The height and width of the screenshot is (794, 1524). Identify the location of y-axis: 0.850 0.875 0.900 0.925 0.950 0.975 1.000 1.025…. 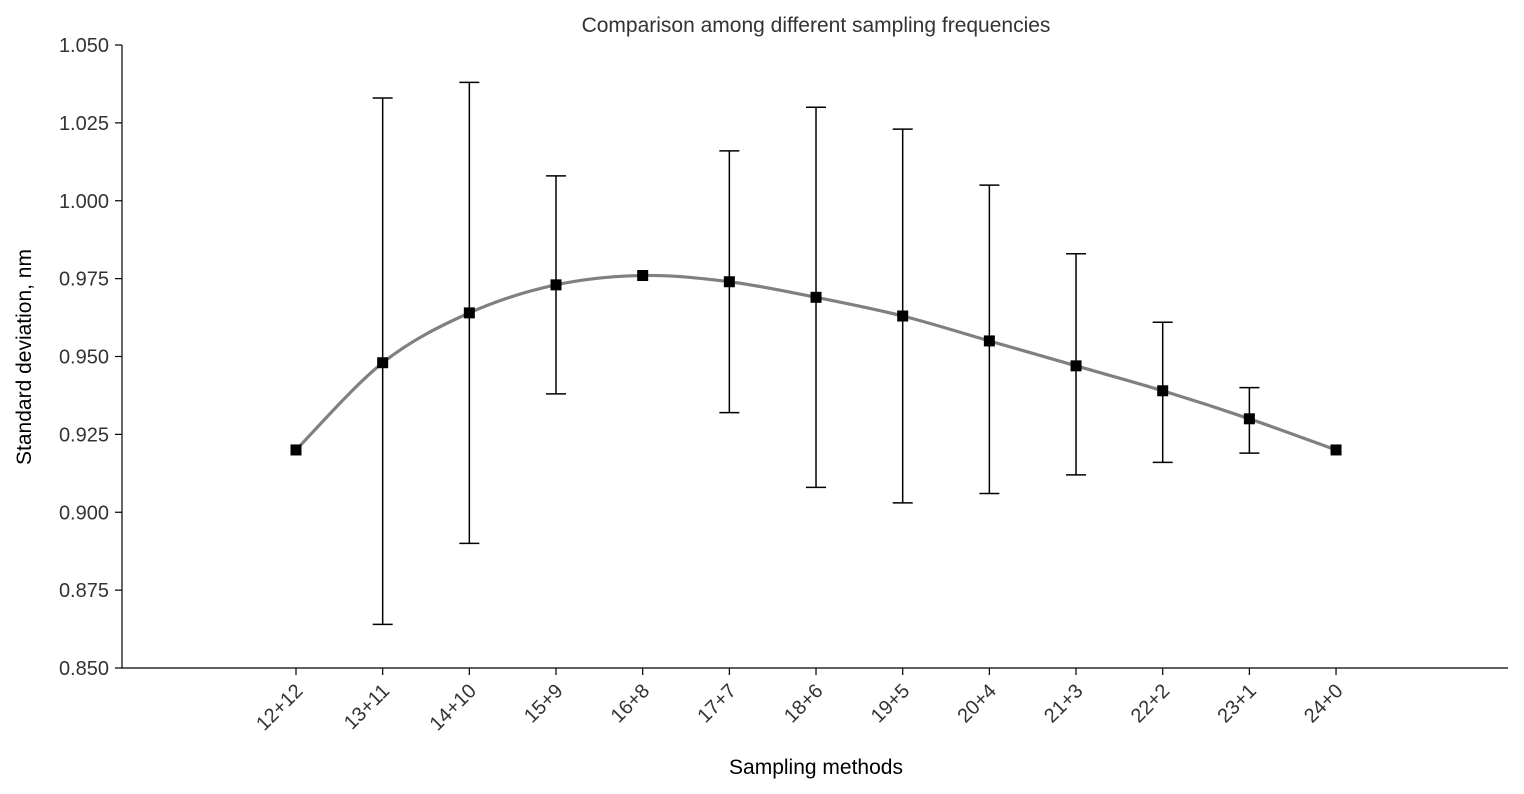
(91, 357).